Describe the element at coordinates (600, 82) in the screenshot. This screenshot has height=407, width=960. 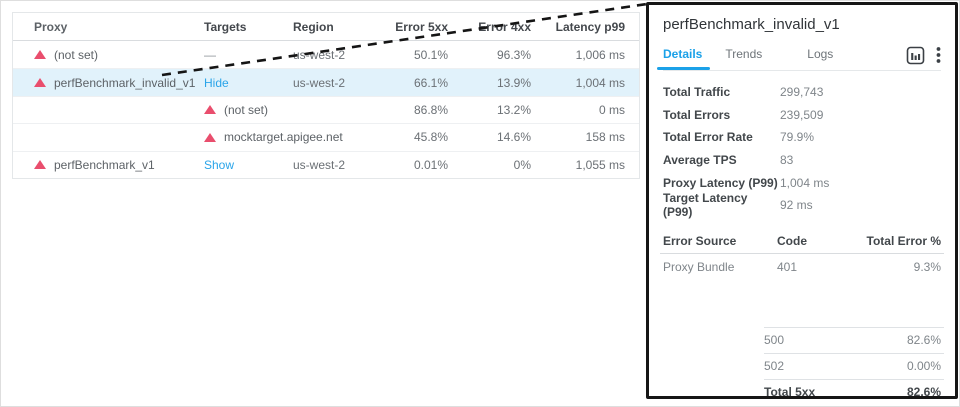
I see `latency-cell: 1,004 ms` at that location.